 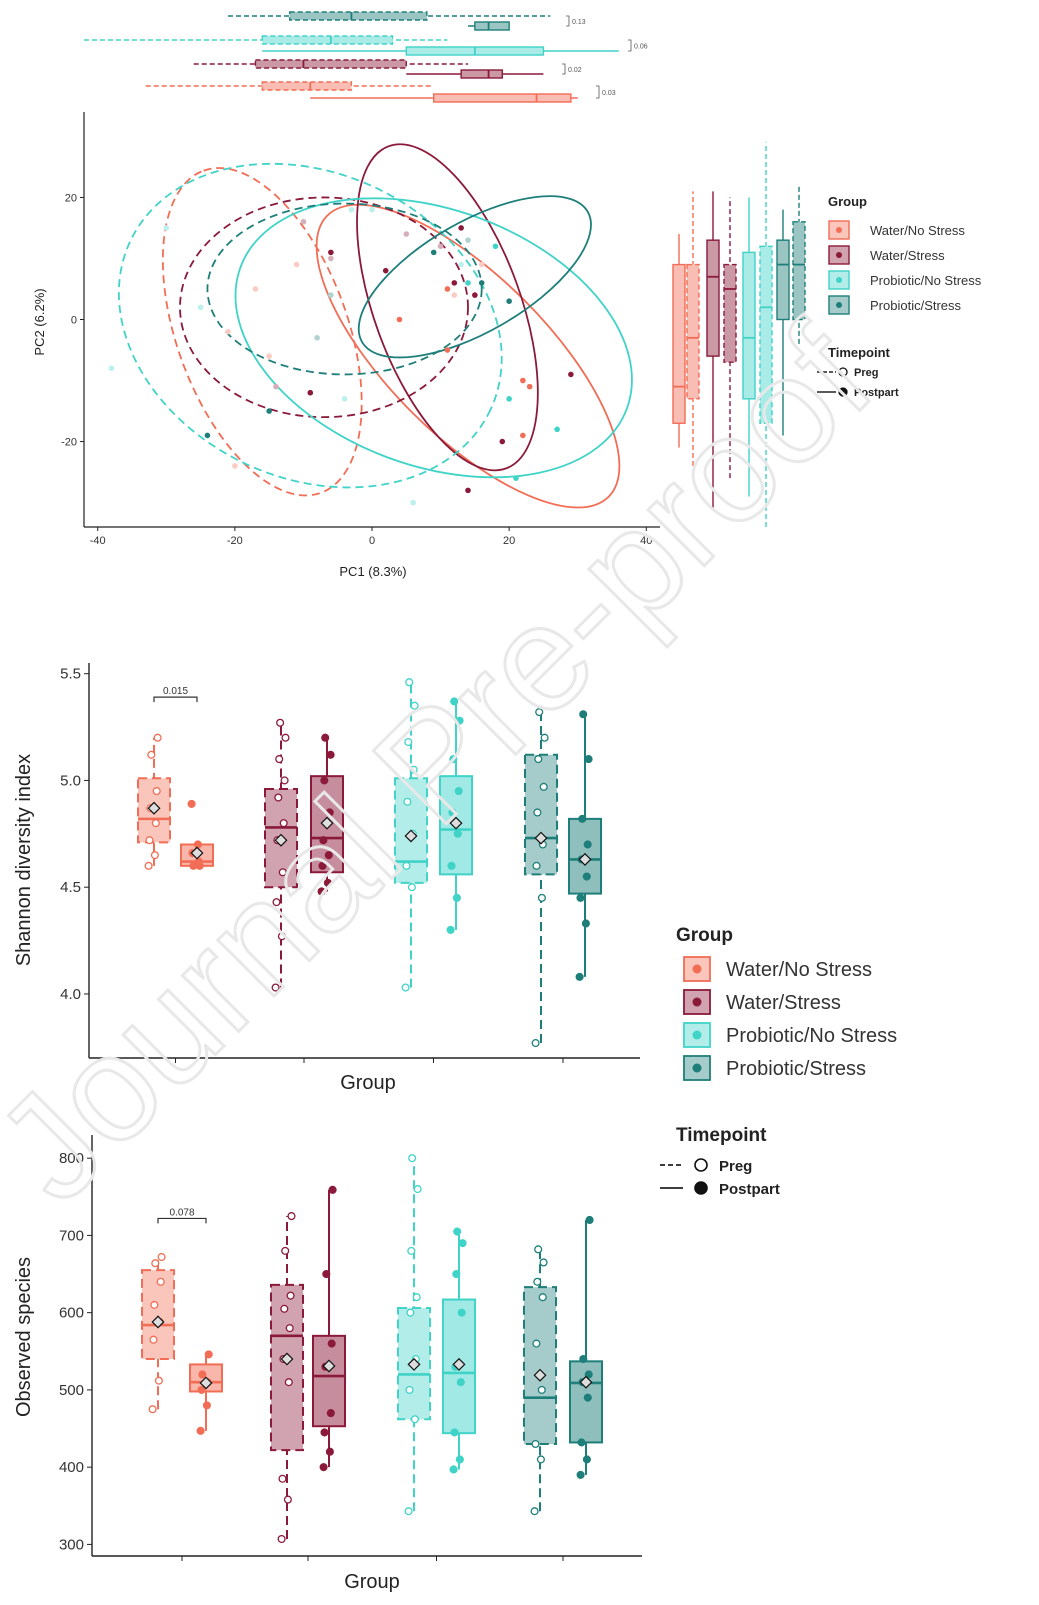 I want to click on point-probiotic-stress-postpart, so click(x=269, y=411).